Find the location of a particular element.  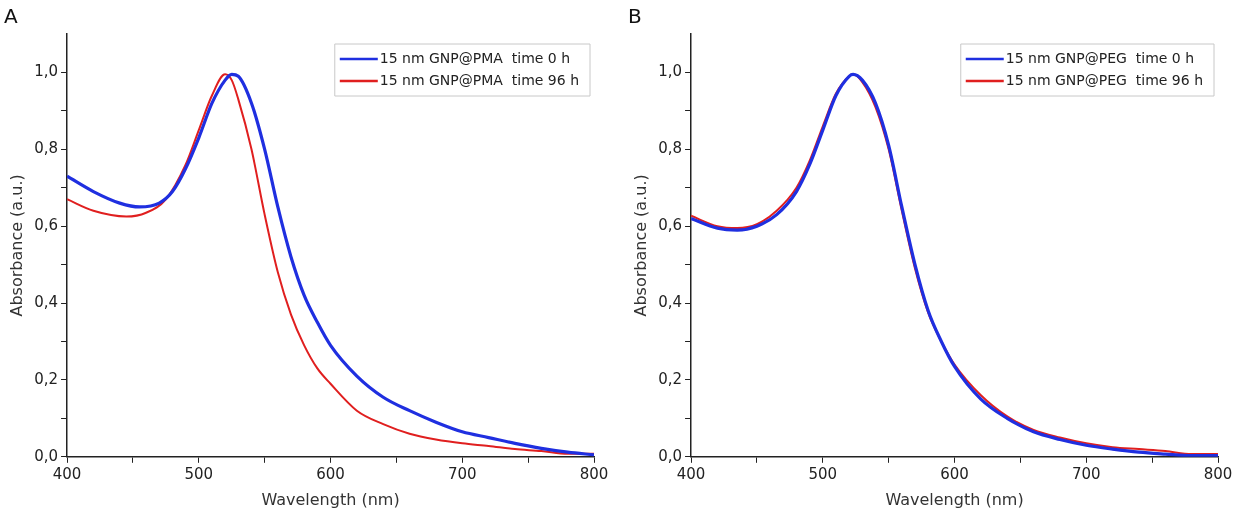

legend-label: 15 nm GNP@PEG time 96 h is located at coordinates (1104, 79).